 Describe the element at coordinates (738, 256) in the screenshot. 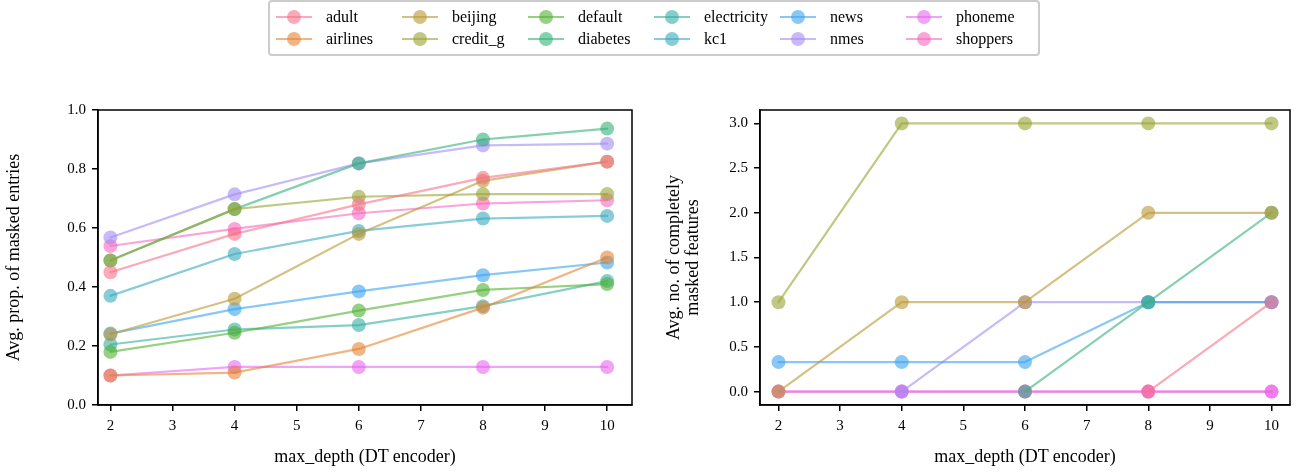

I see `y-tick-label: 1.5` at that location.